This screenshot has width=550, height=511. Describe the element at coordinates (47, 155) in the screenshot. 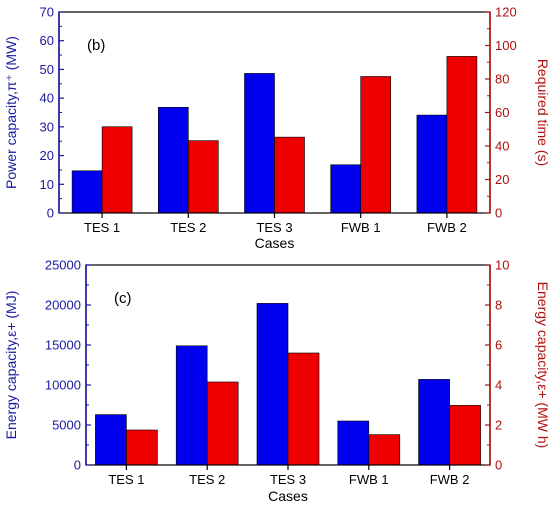

I see `chart0-left-tick-label-2: 20` at that location.